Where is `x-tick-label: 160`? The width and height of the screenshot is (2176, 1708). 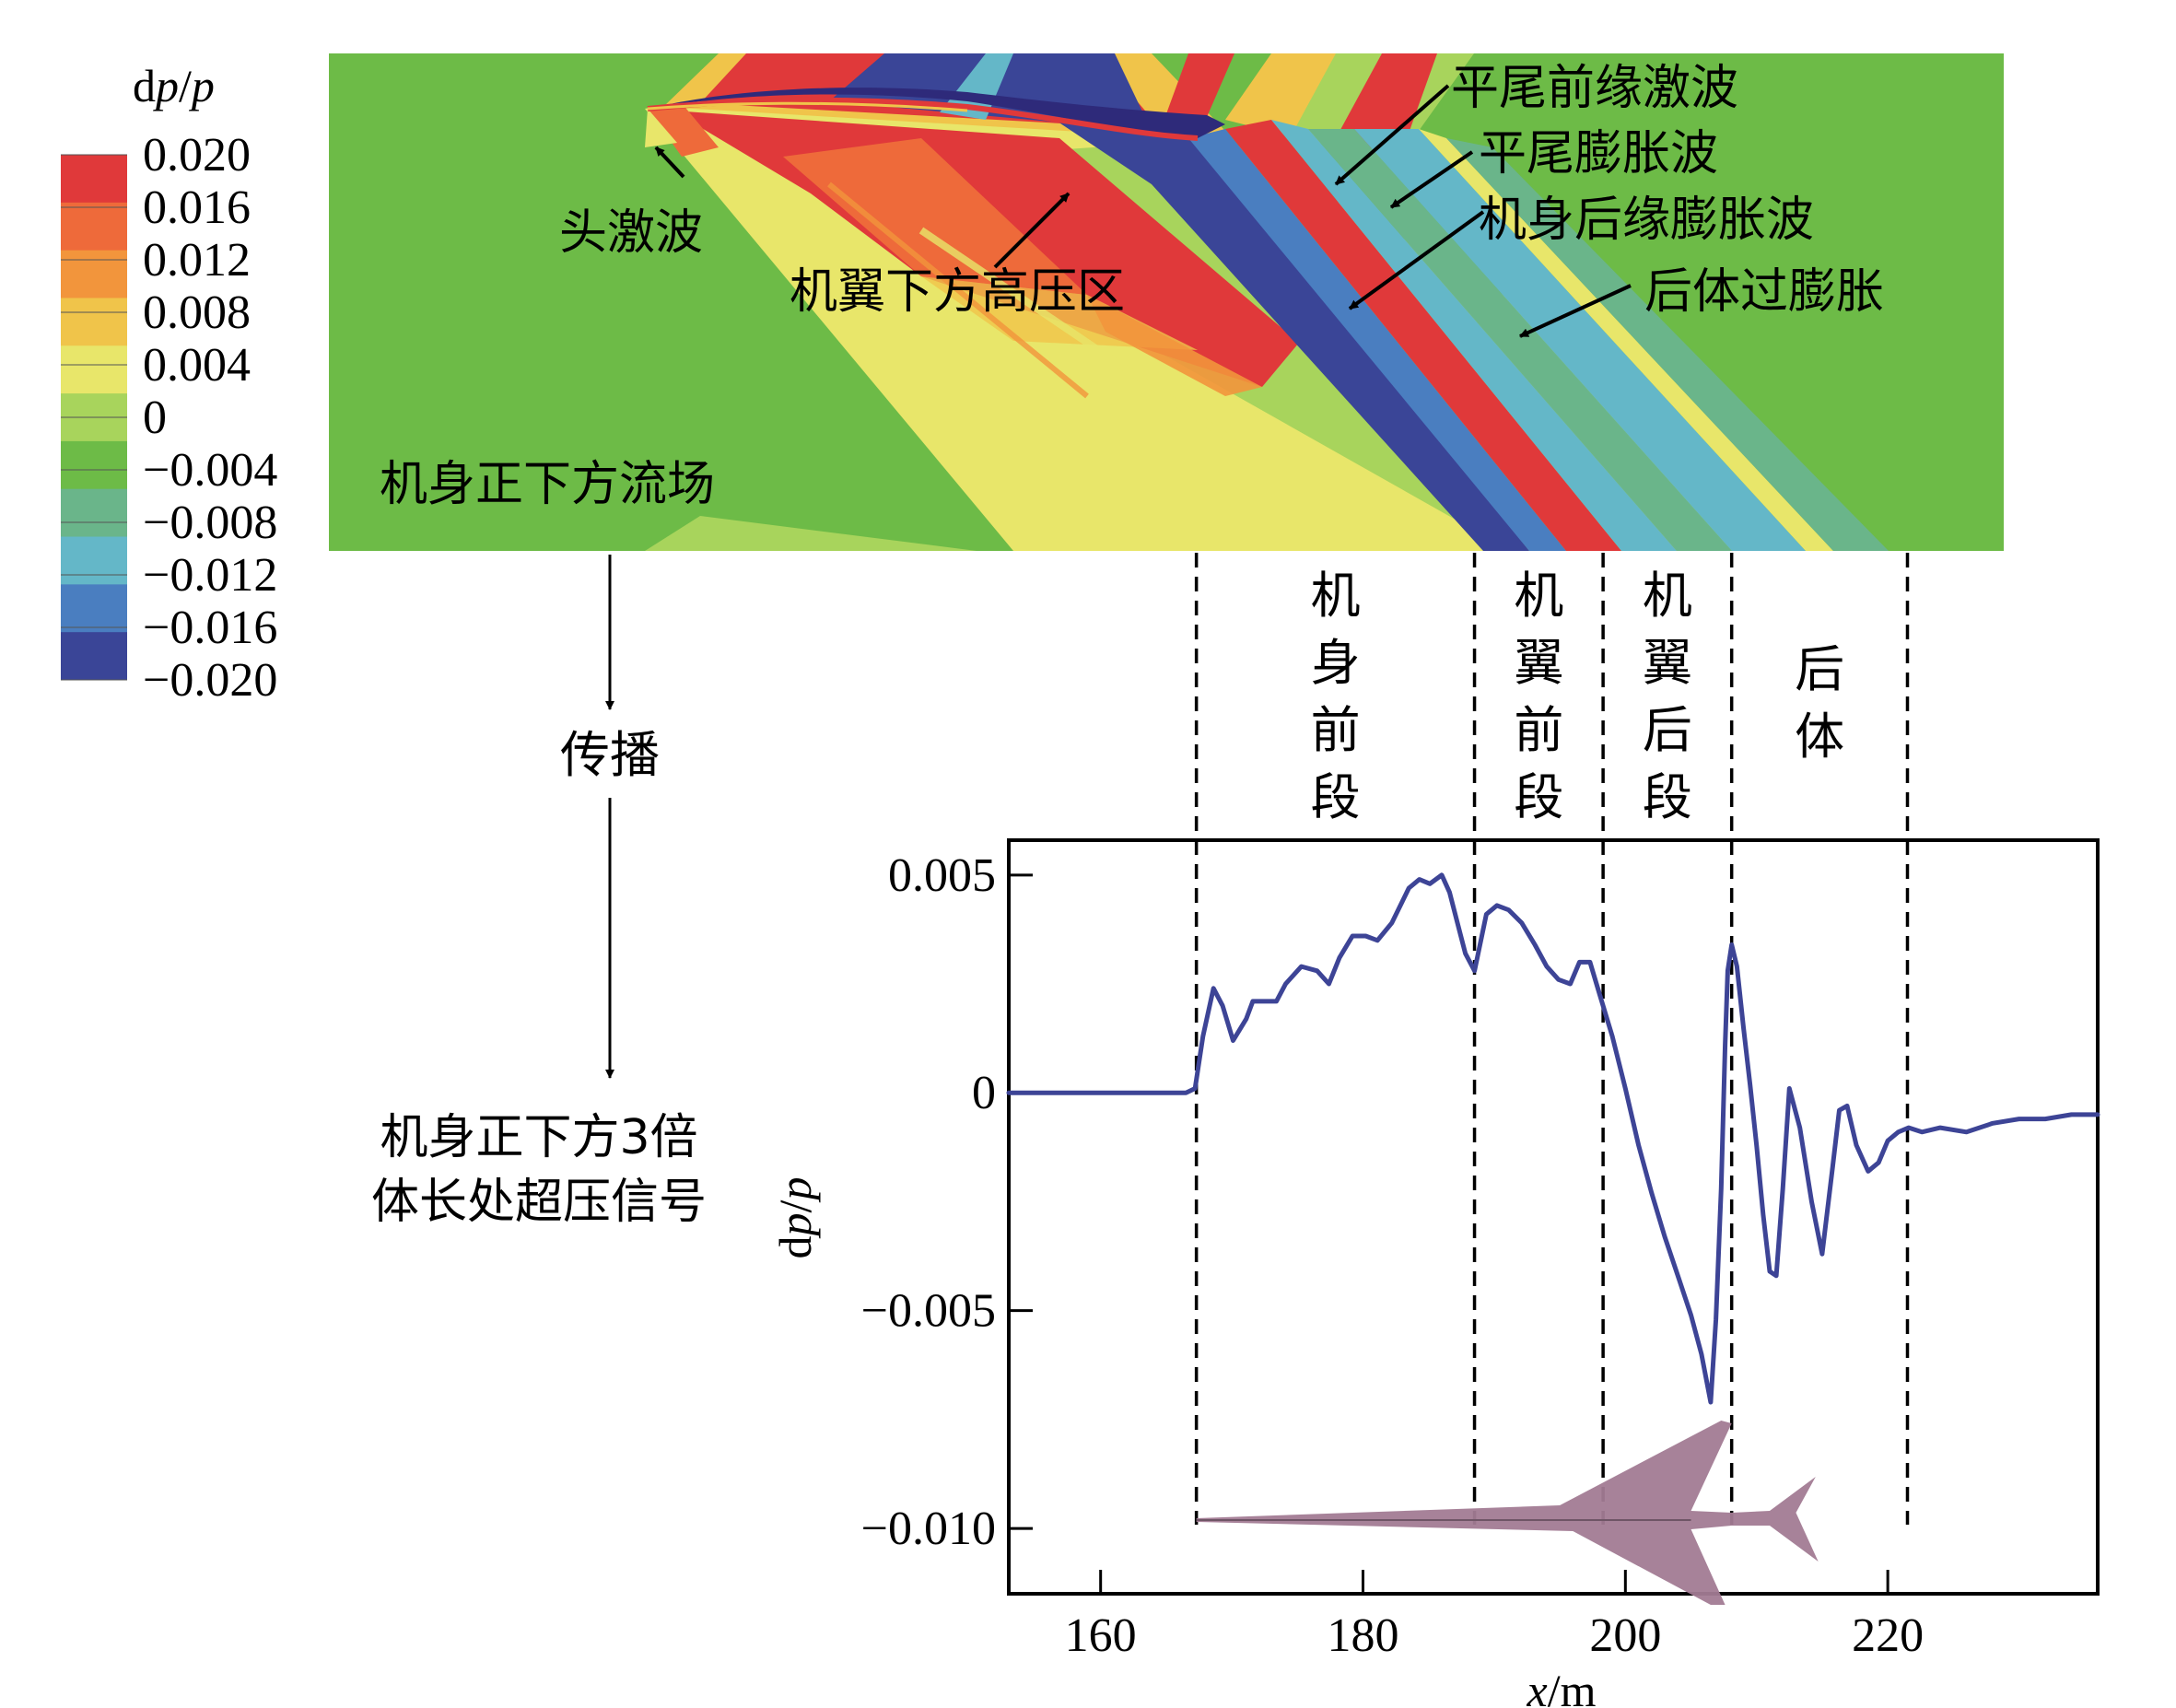 x-tick-label: 160 is located at coordinates (1101, 1635).